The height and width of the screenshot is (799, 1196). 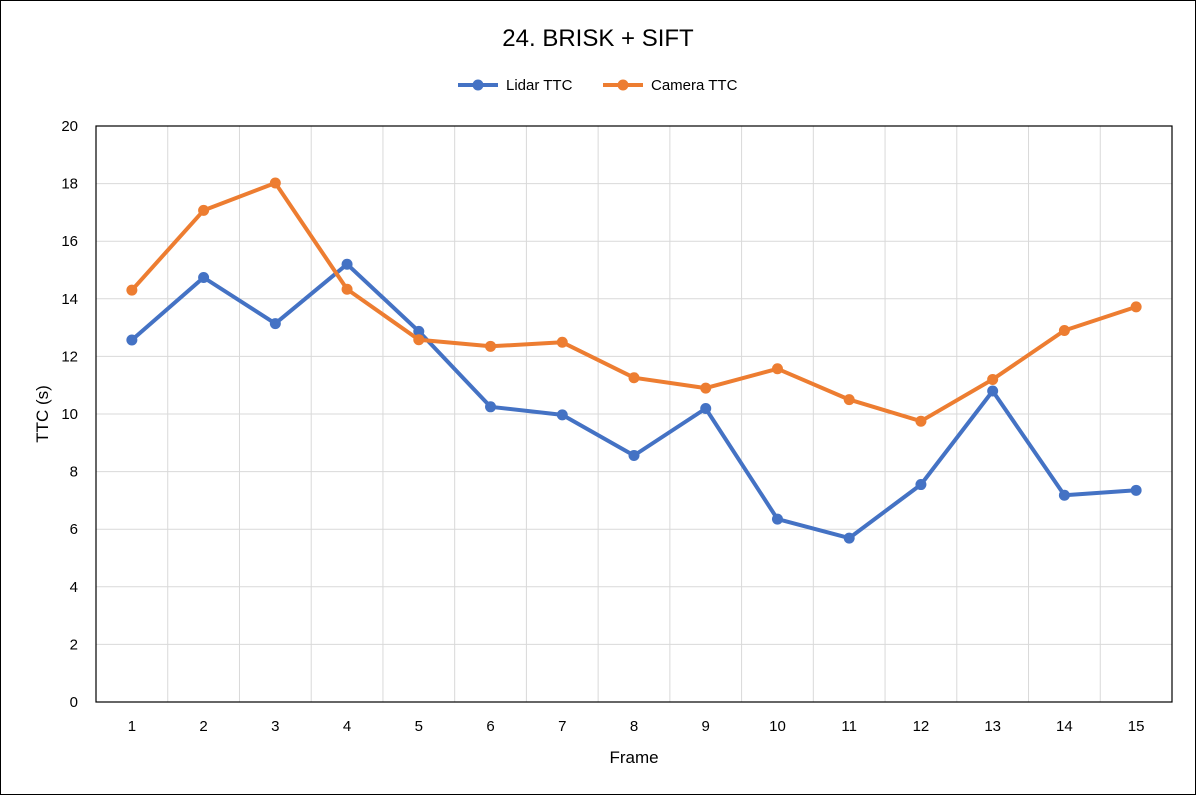 What do you see at coordinates (347, 726) in the screenshot?
I see `x-tick-label-3: 4` at bounding box center [347, 726].